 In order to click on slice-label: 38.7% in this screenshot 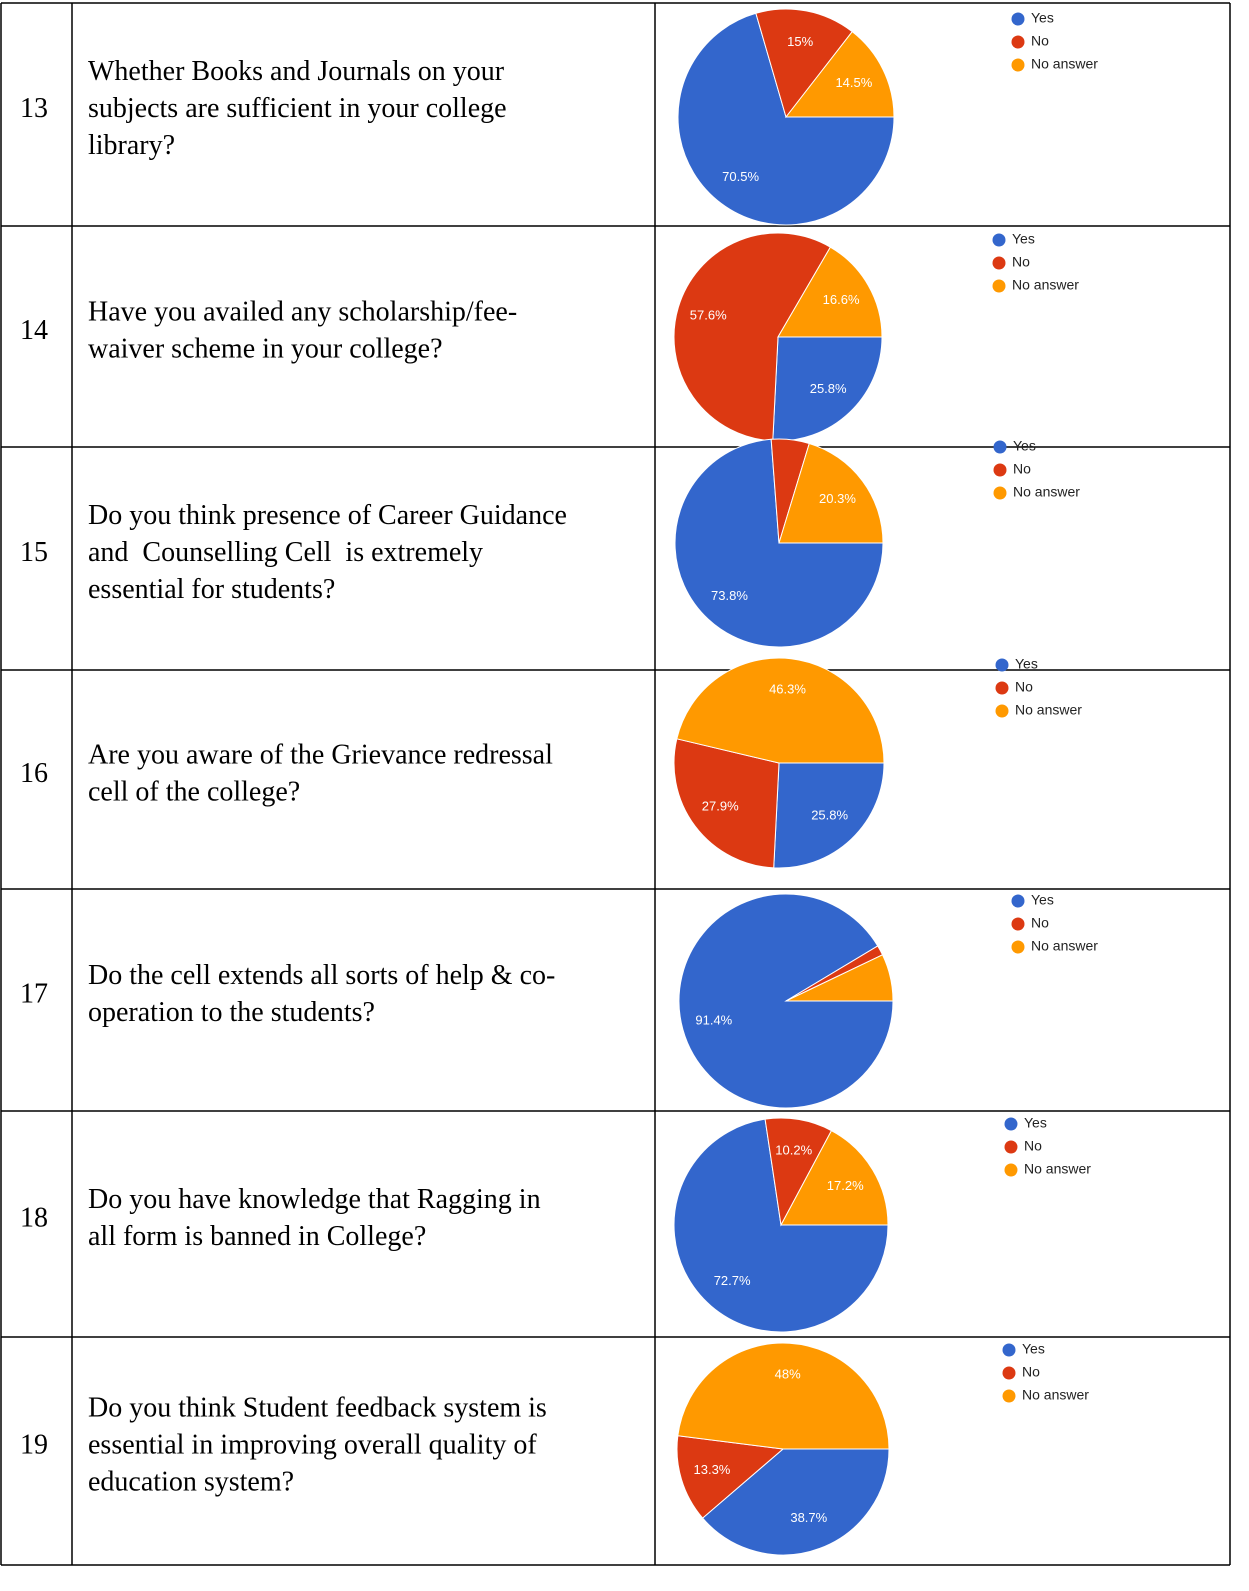, I will do `click(808, 1517)`.